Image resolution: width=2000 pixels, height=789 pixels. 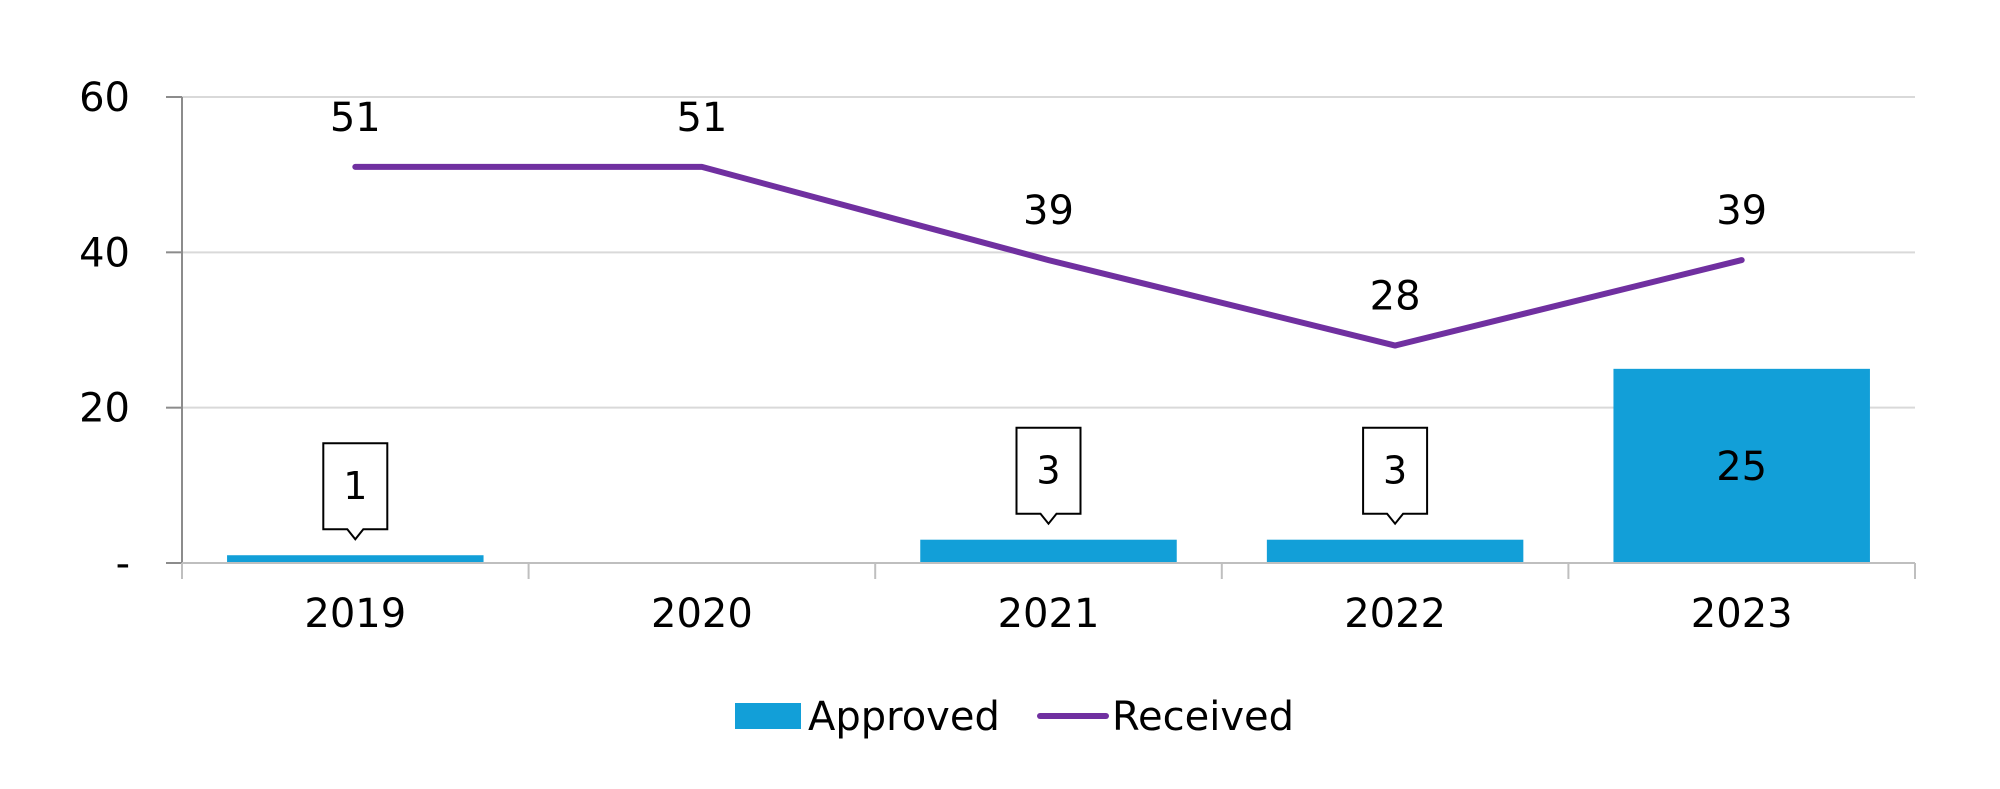 What do you see at coordinates (355, 486) in the screenshot?
I see `approved-data-label: 1` at bounding box center [355, 486].